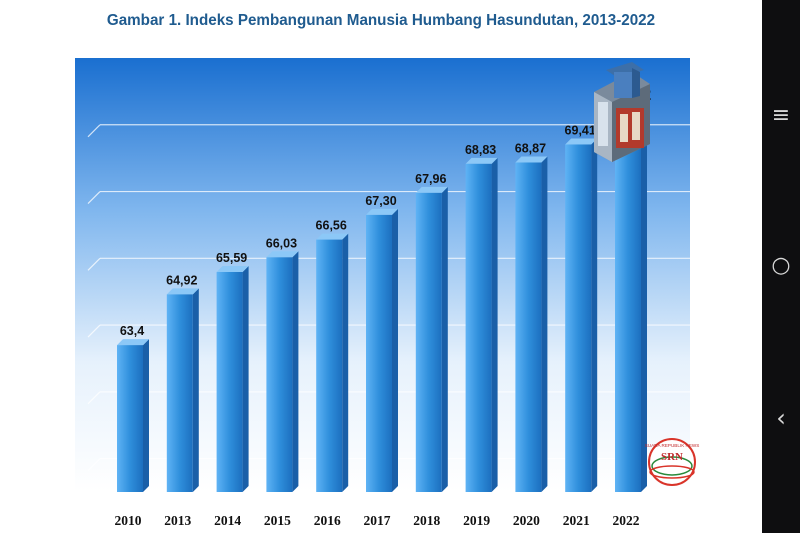  What do you see at coordinates (331, 226) in the screenshot?
I see `data-label: 66,56` at bounding box center [331, 226].